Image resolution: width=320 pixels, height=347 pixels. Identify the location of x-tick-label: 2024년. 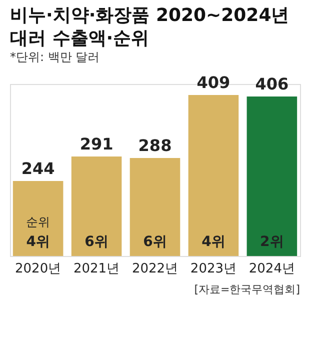
(271, 269).